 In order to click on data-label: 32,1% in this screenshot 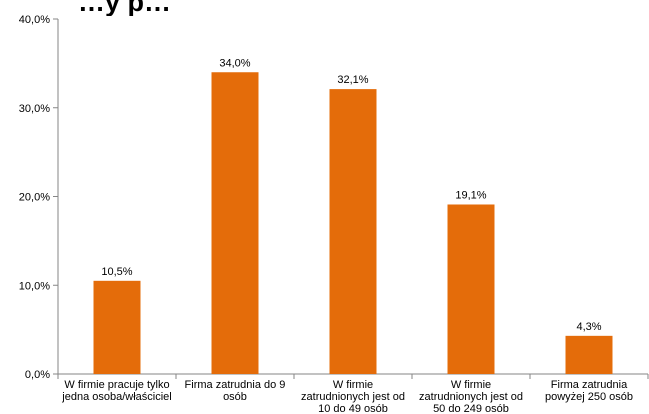, I will do `click(352, 80)`.